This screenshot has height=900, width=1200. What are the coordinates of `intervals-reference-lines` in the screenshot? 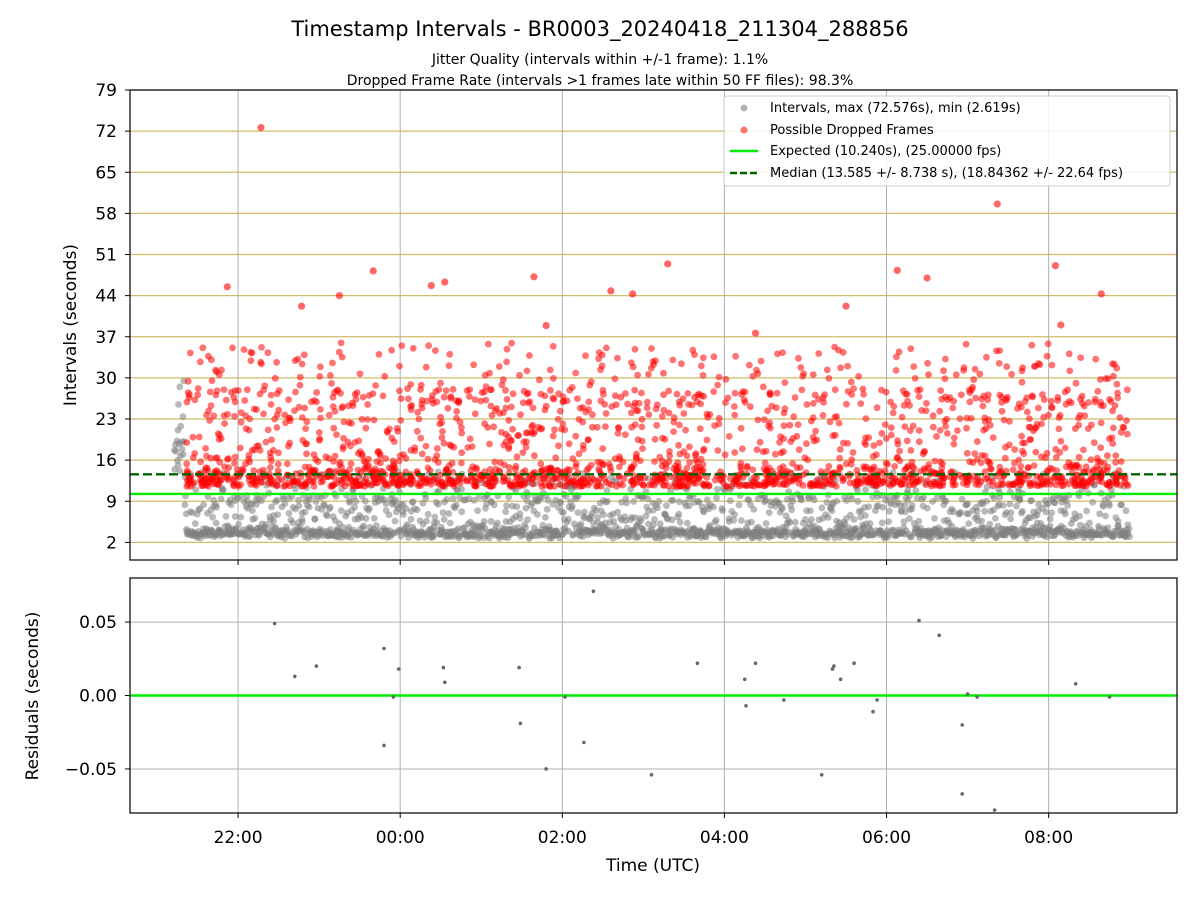 It's located at (653, 484).